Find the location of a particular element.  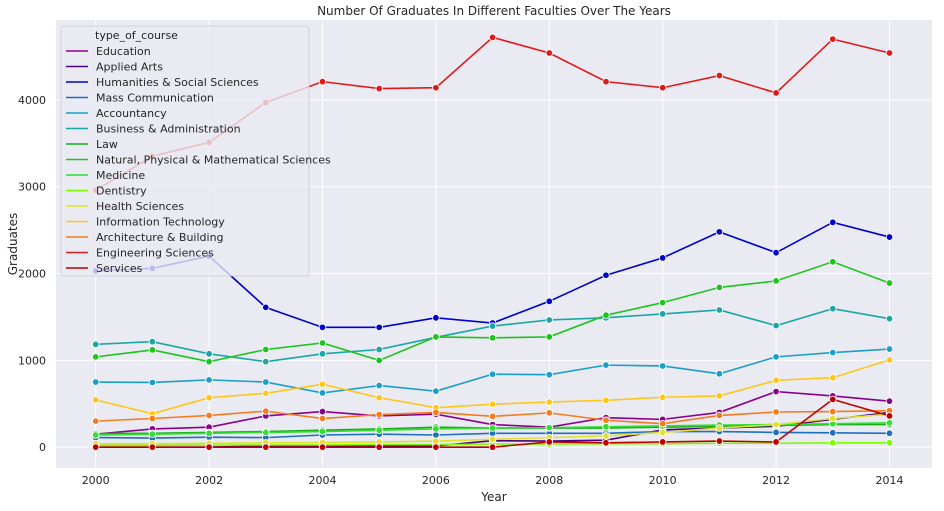

y-axis-title: Graduates is located at coordinates (13, 244).